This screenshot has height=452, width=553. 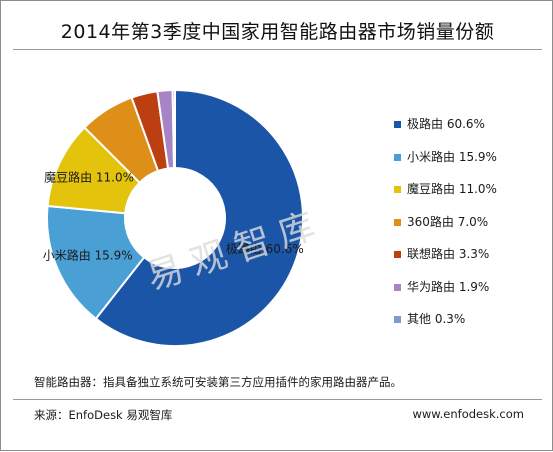 What do you see at coordinates (265, 248) in the screenshot?
I see `data-label-0: 极路由 60.6%` at bounding box center [265, 248].